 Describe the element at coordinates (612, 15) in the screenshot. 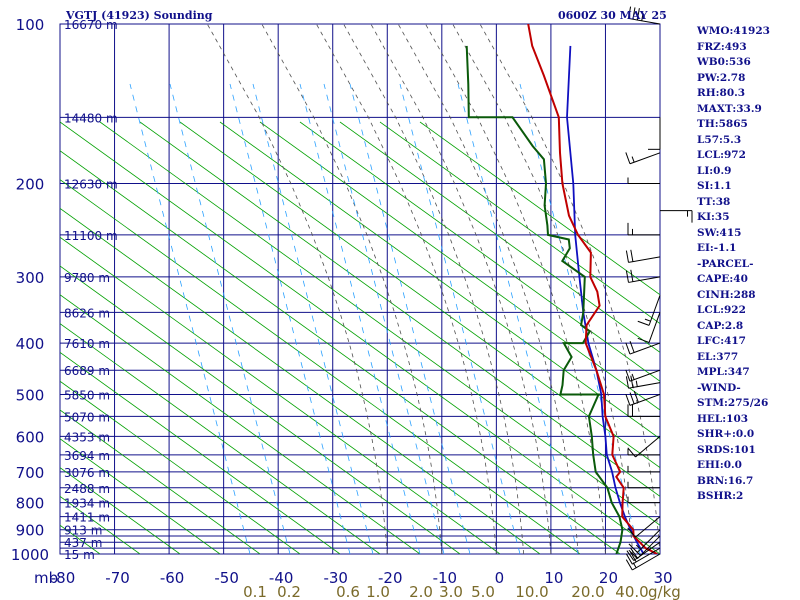

I see `sounding-datetime: 0600Z 30 MAY 25` at that location.